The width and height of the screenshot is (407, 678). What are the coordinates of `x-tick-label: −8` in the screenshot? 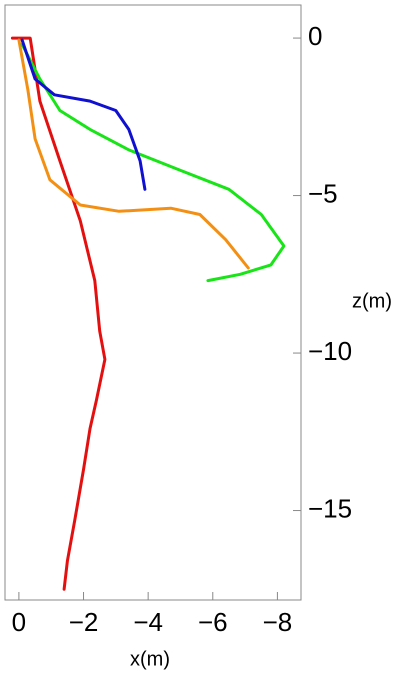 It's located at (278, 622).